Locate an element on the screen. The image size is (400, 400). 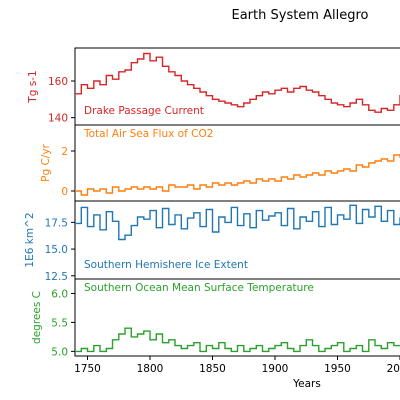
y-tick-label: 5.0 is located at coordinates (59, 352).